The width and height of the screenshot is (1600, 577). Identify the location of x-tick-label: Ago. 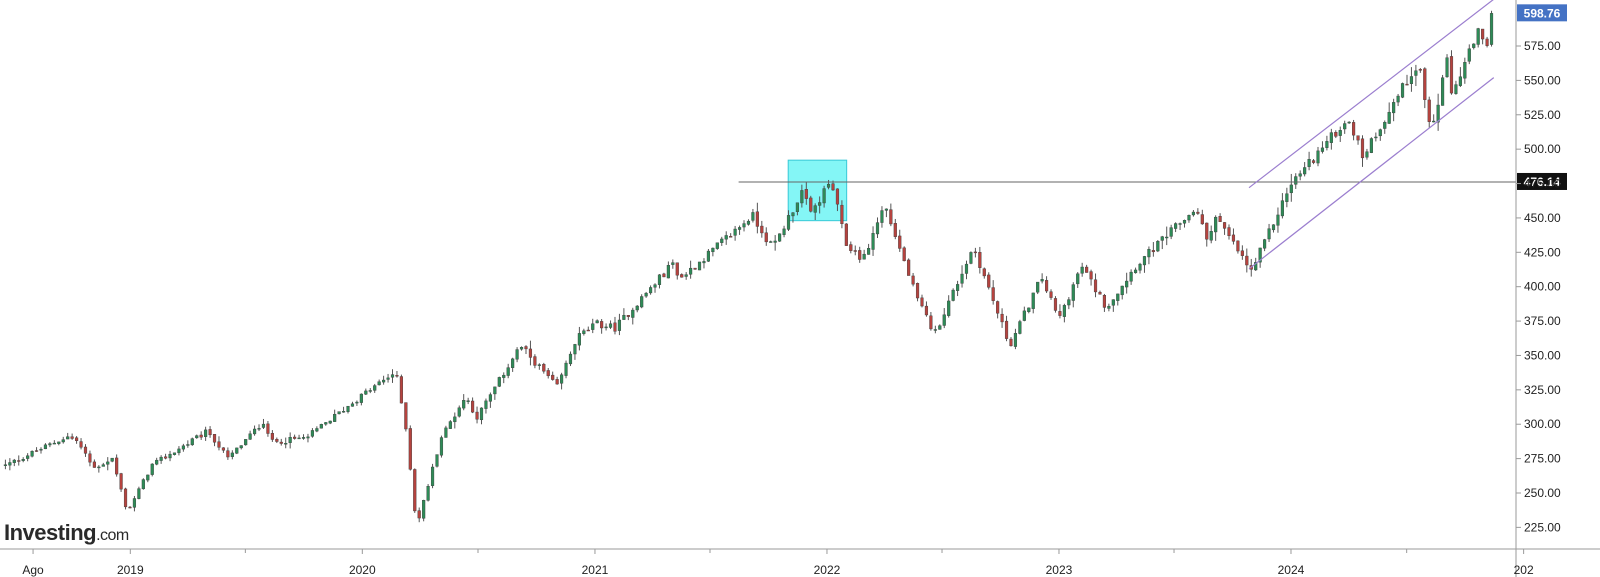
(33, 570).